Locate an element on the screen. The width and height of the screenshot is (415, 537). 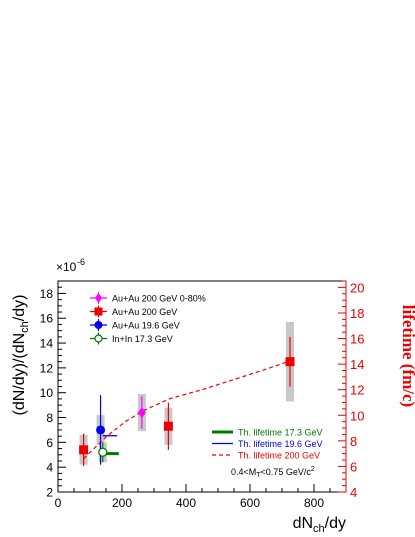
y-tick-label: 14 is located at coordinates (47, 344).